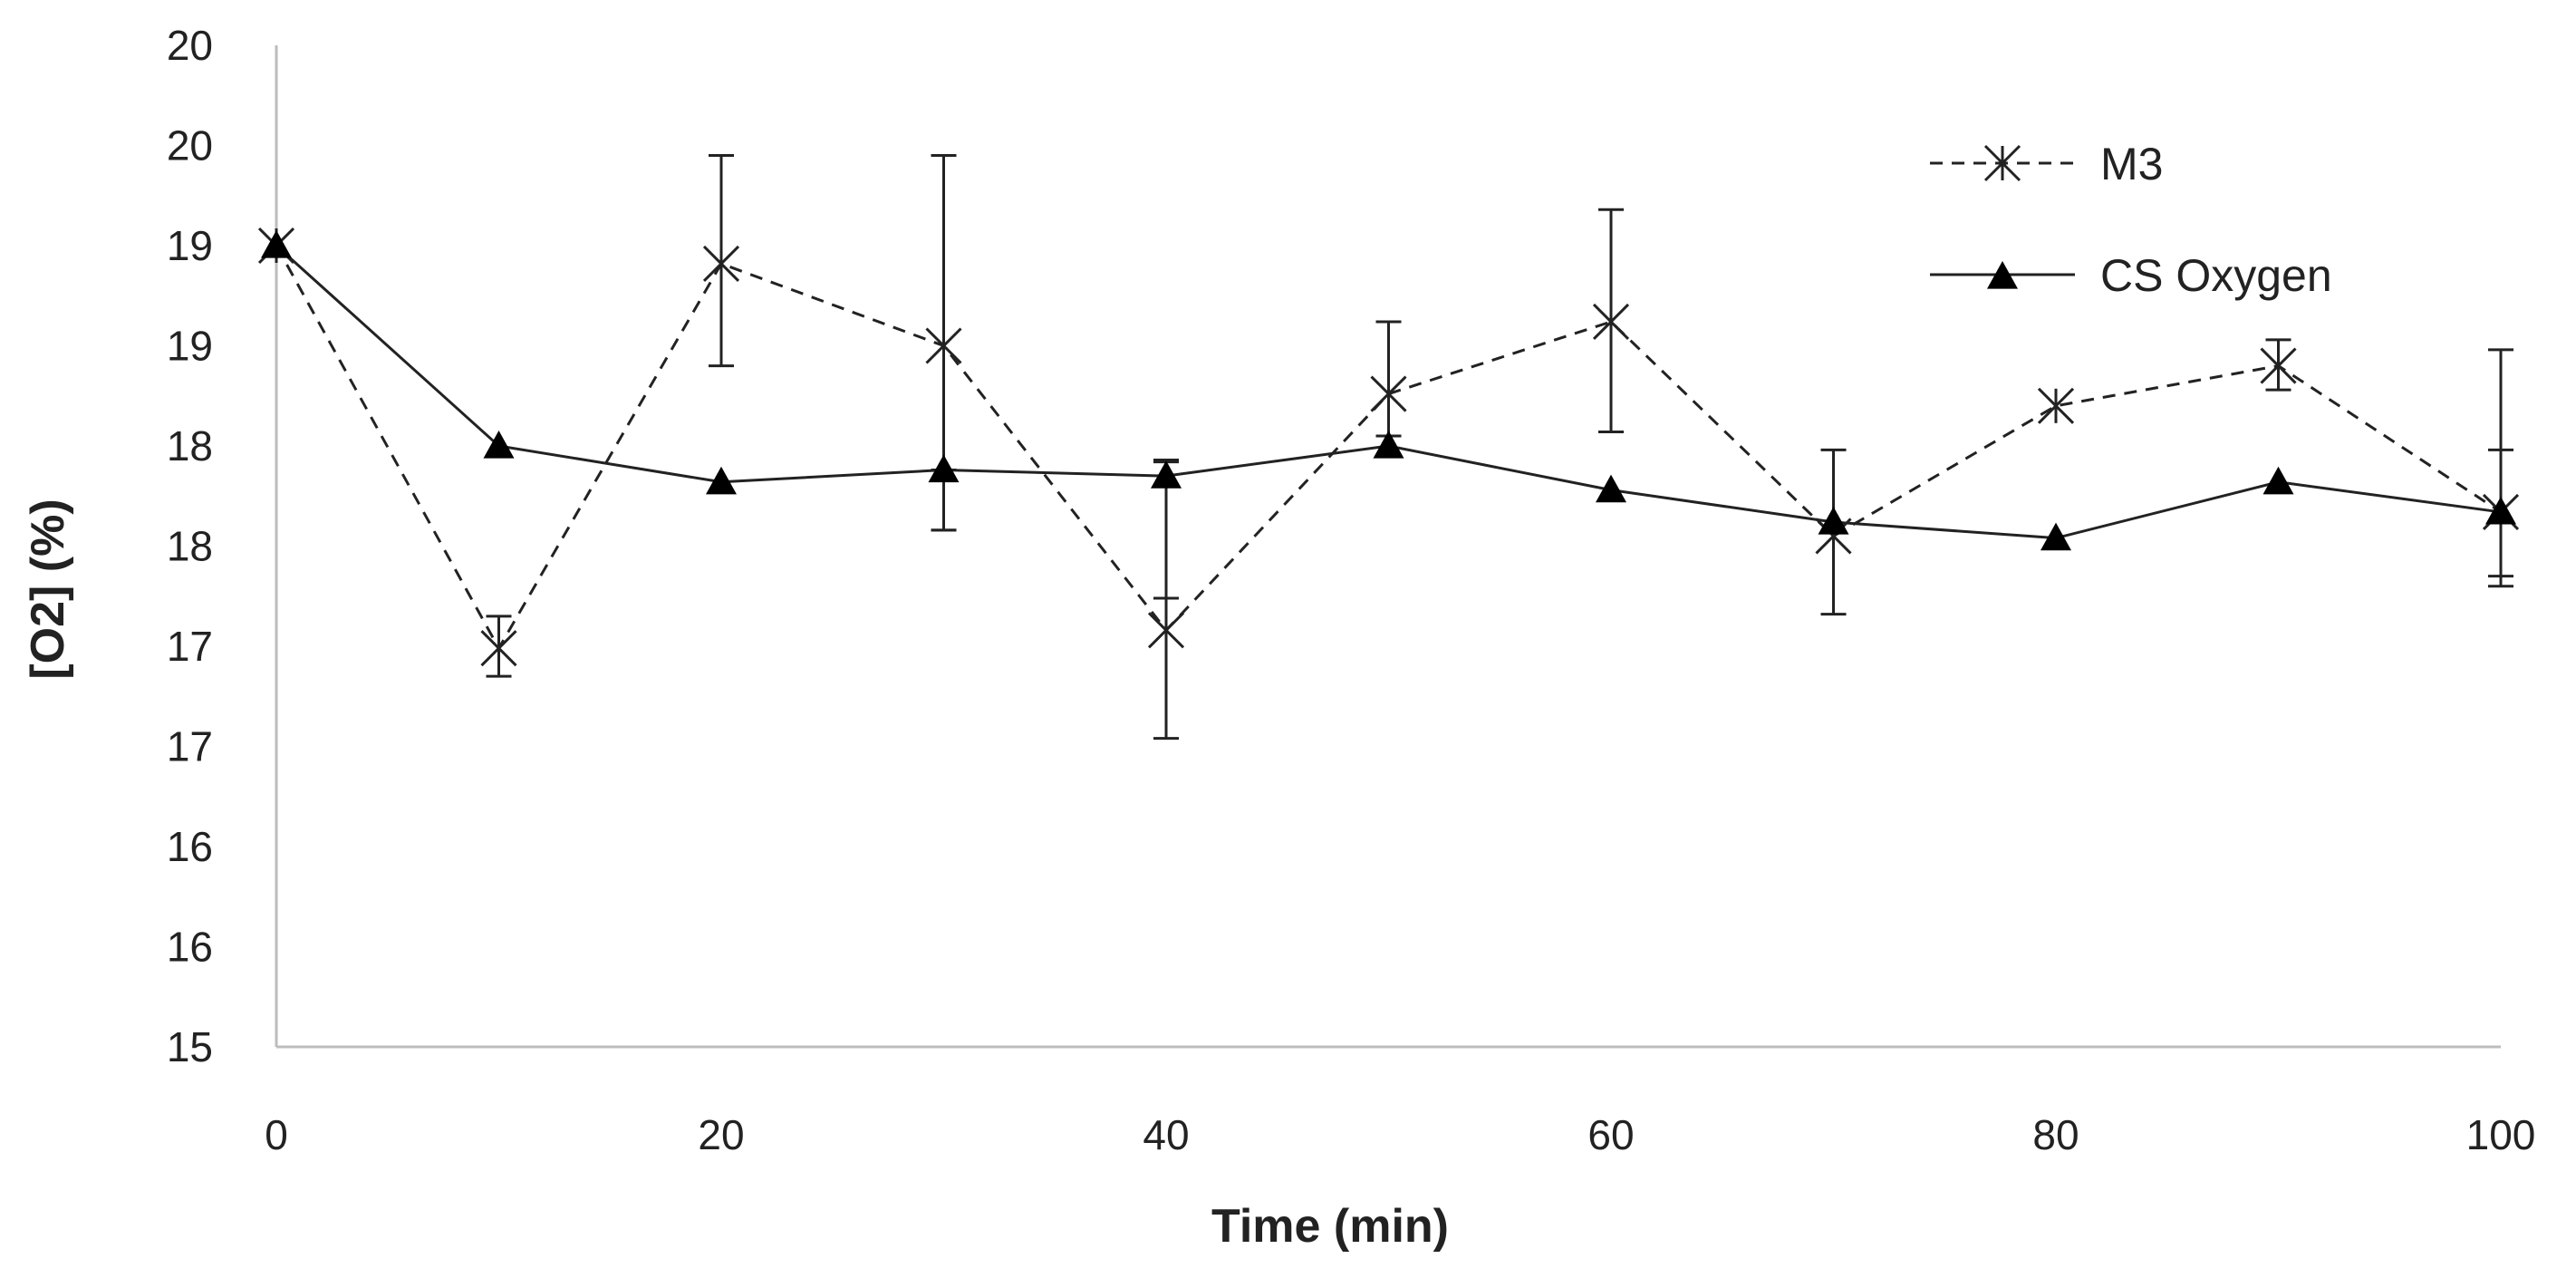  What do you see at coordinates (190, 1046) in the screenshot?
I see `y-tick-label: 15` at bounding box center [190, 1046].